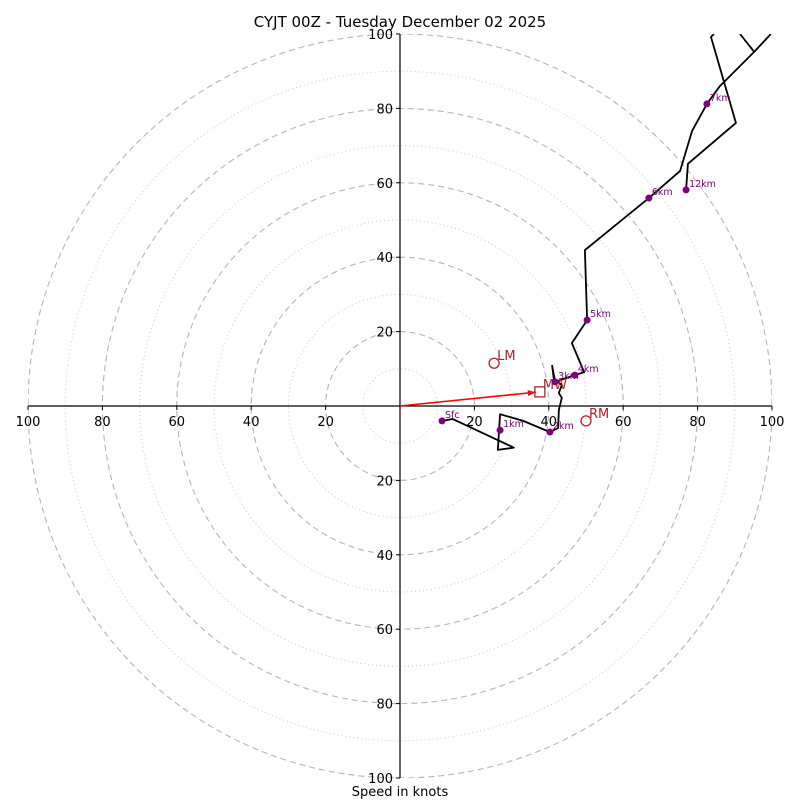  What do you see at coordinates (686, 190) in the screenshot?
I see `height-marker-12km` at bounding box center [686, 190].